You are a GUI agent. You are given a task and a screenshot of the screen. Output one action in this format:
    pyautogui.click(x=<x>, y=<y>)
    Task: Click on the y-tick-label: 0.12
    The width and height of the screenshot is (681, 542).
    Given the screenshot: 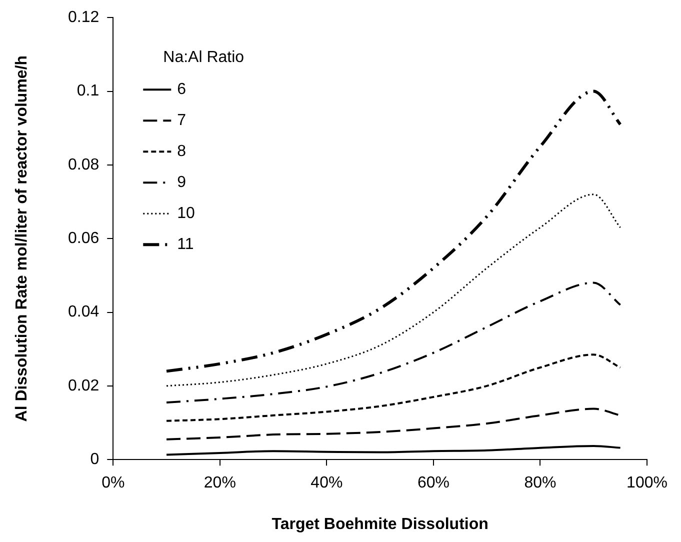 What is the action you would take?
    pyautogui.click(x=84, y=17)
    